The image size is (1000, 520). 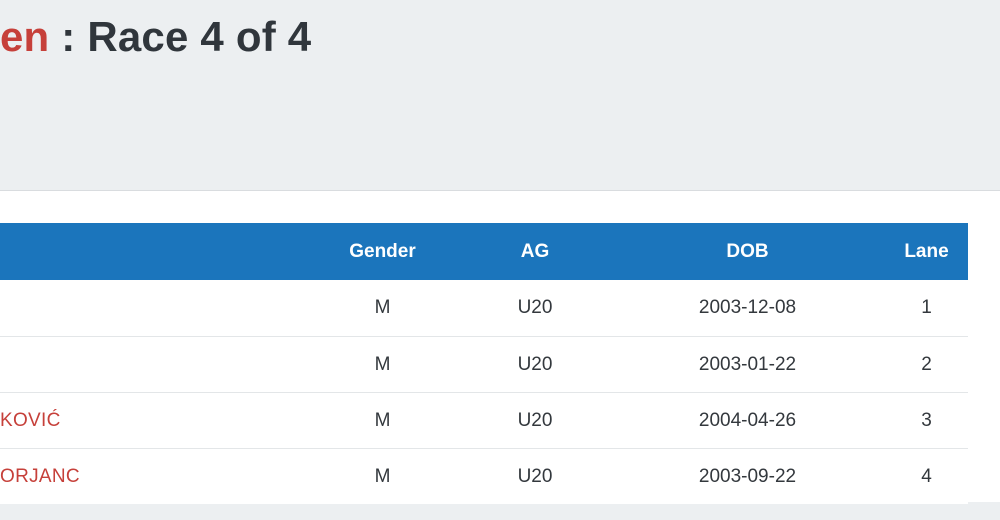 I want to click on table-row: M U20 2003-12-08 1, so click(x=484, y=308).